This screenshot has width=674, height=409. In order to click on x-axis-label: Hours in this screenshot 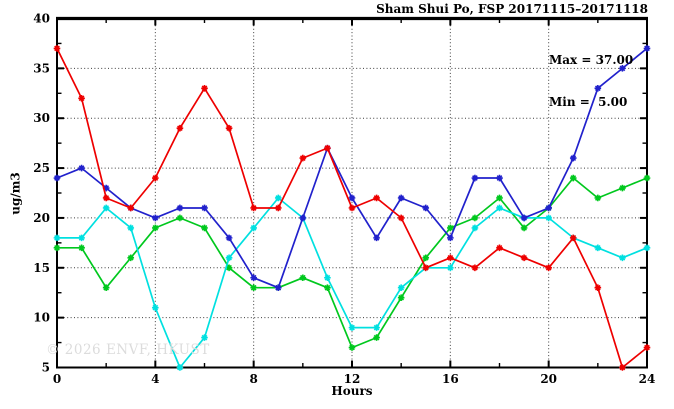, I will do `click(352, 391)`.